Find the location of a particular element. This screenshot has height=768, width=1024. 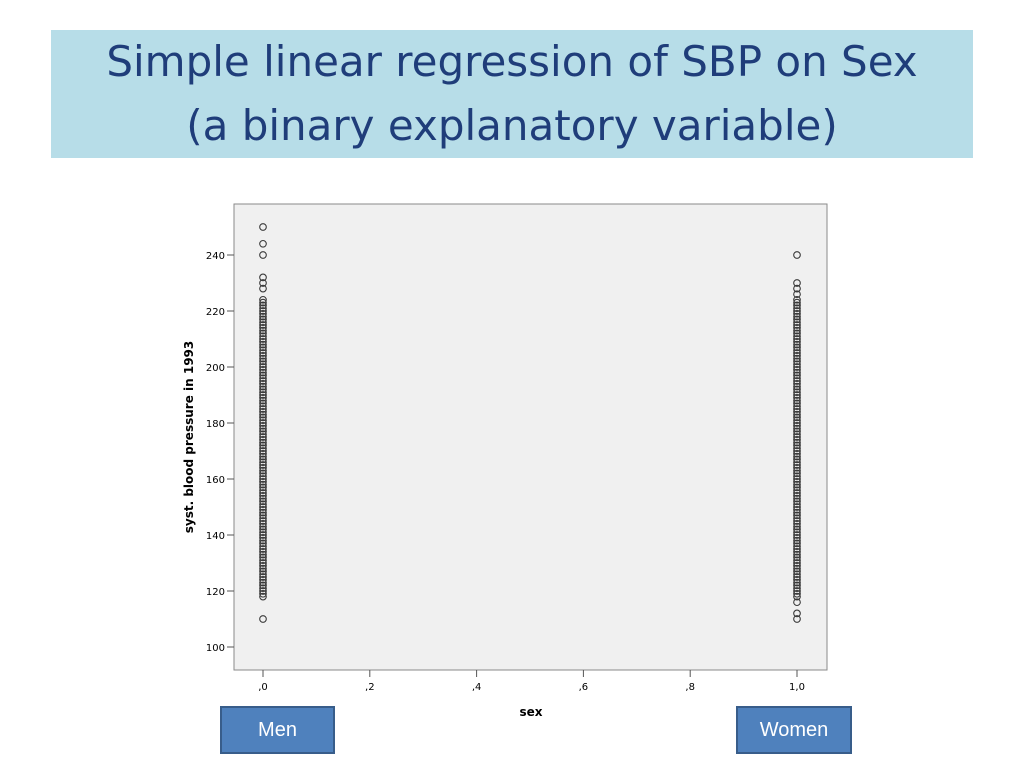

men-label-box: Men is located at coordinates (277, 730).